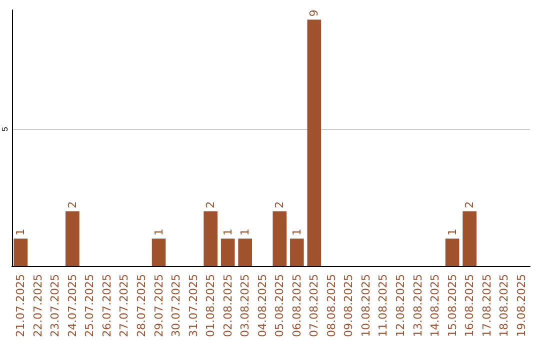 The width and height of the screenshot is (540, 340). I want to click on x-tick-label: 31.07.2025, so click(193, 306).